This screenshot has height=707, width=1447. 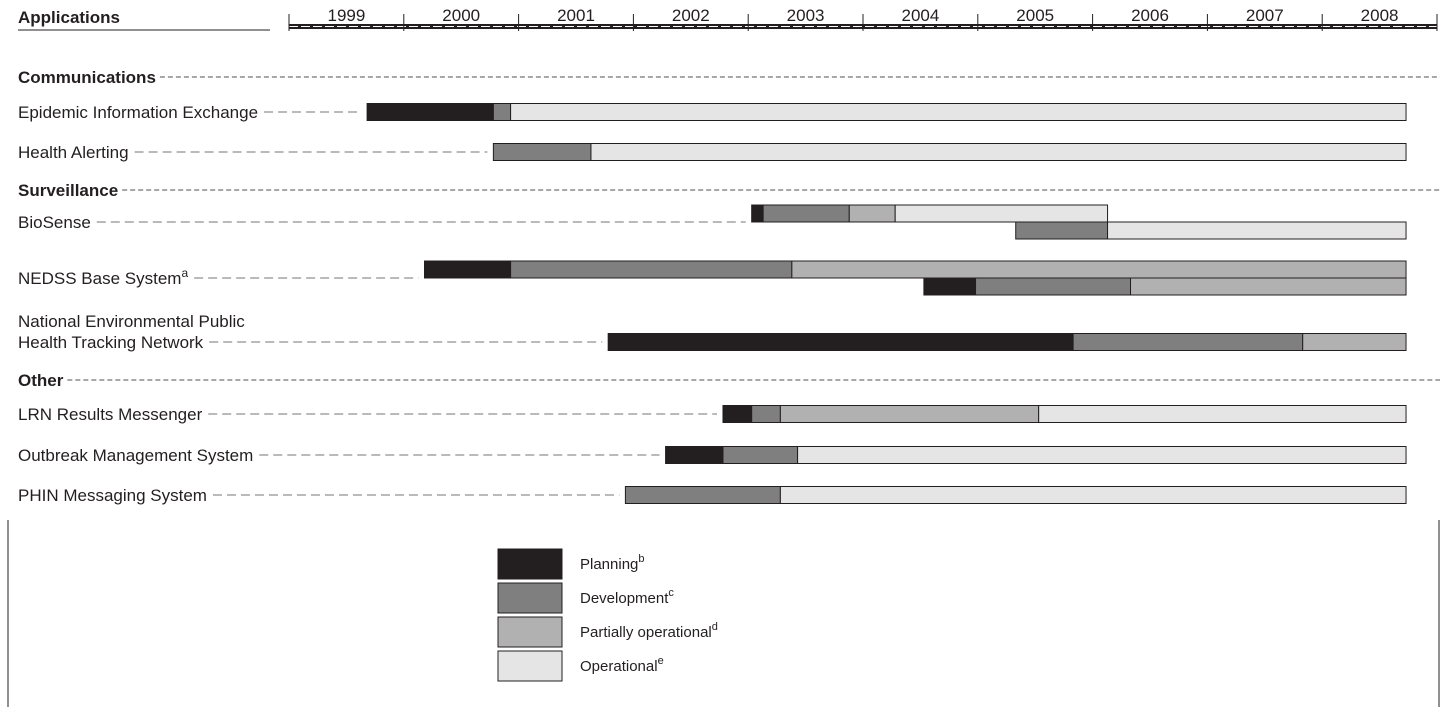 What do you see at coordinates (806, 15) in the screenshot?
I see `year-label: 2003` at bounding box center [806, 15].